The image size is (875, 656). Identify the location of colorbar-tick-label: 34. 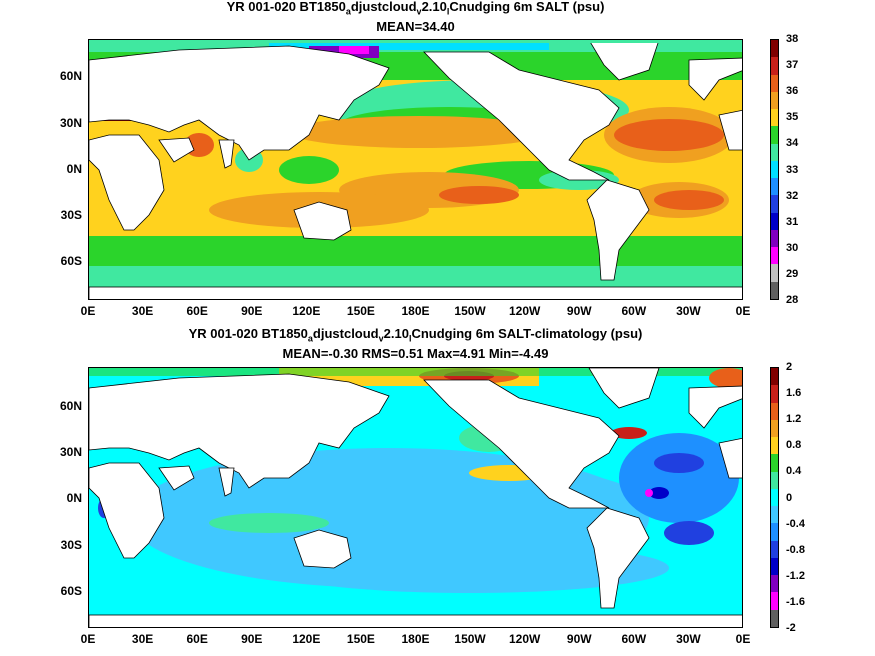
(792, 143).